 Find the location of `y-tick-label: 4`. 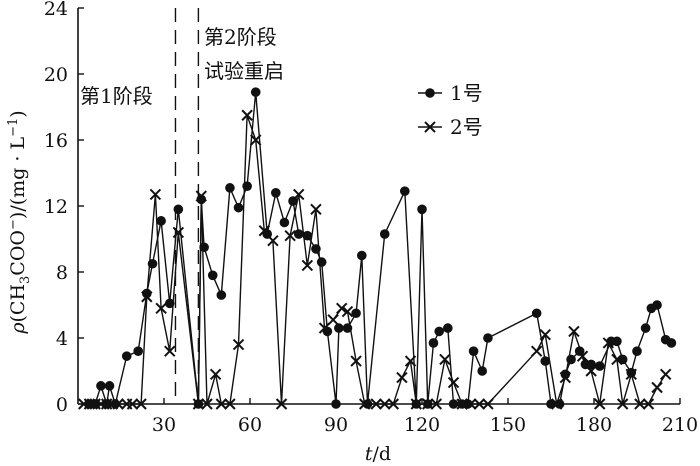

y-tick-label: 4 is located at coordinates (62, 339).